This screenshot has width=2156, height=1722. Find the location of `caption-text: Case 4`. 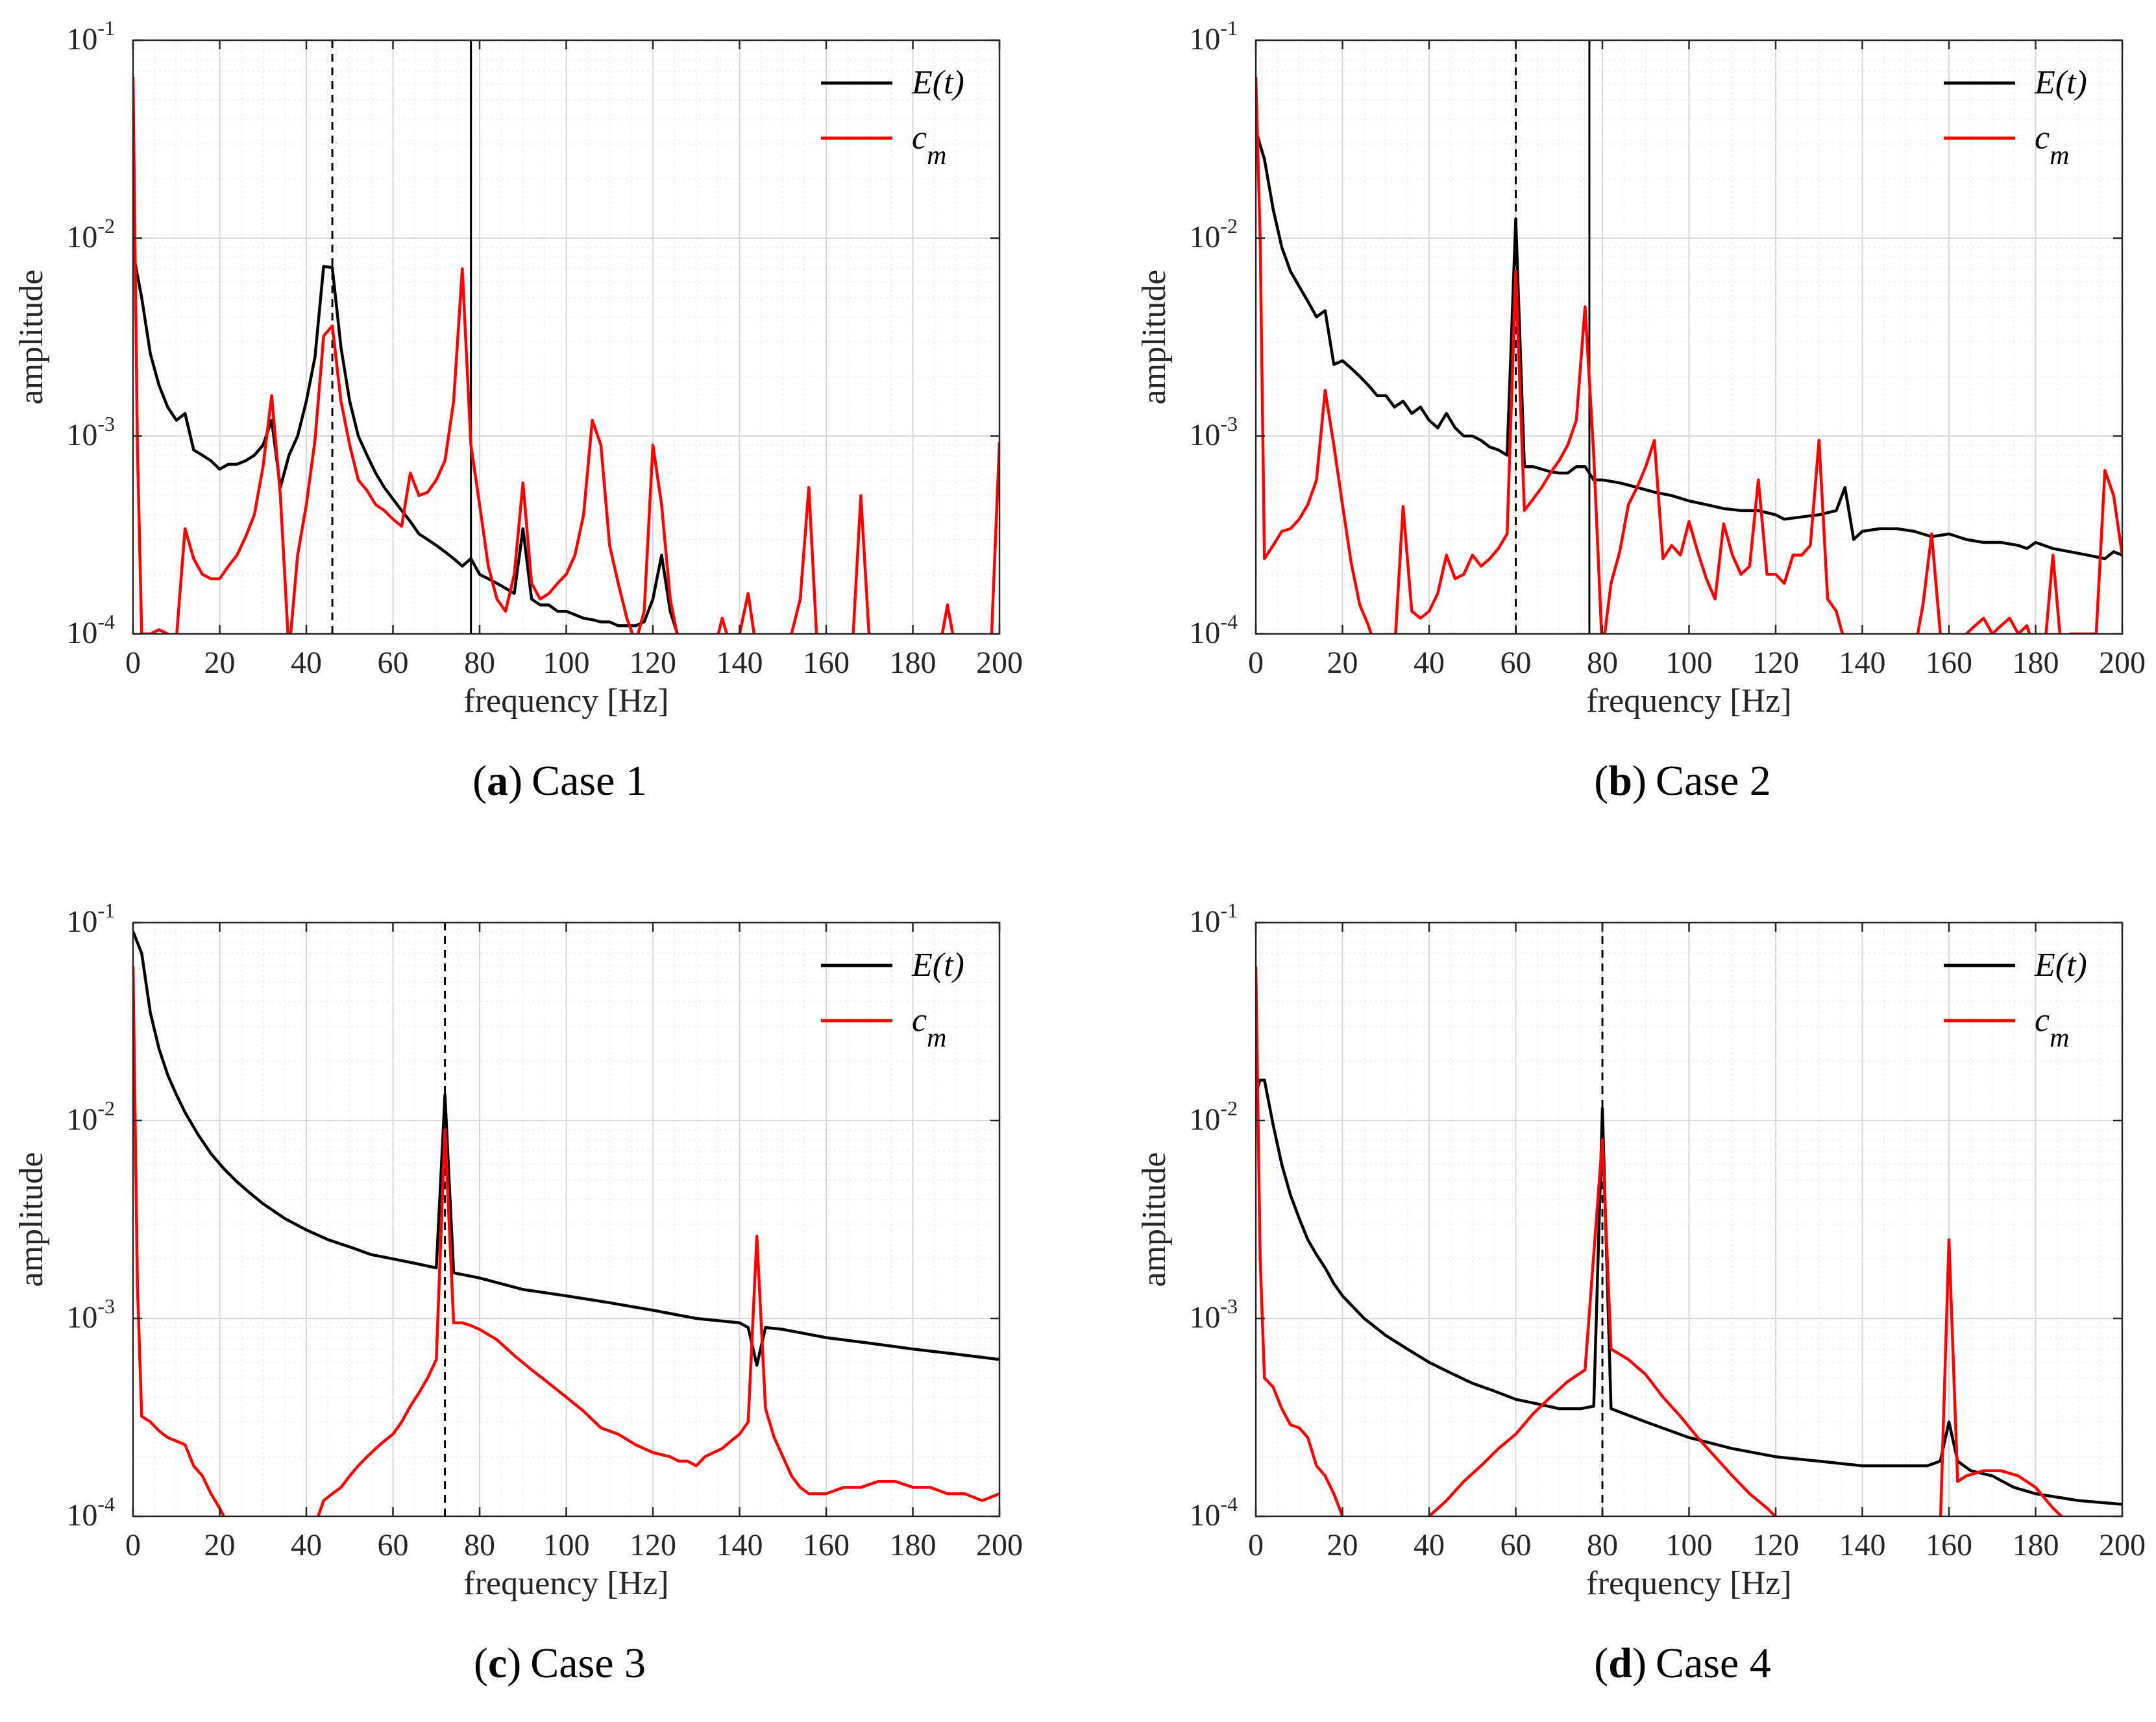

caption-text: Case 4 is located at coordinates (1714, 1663).